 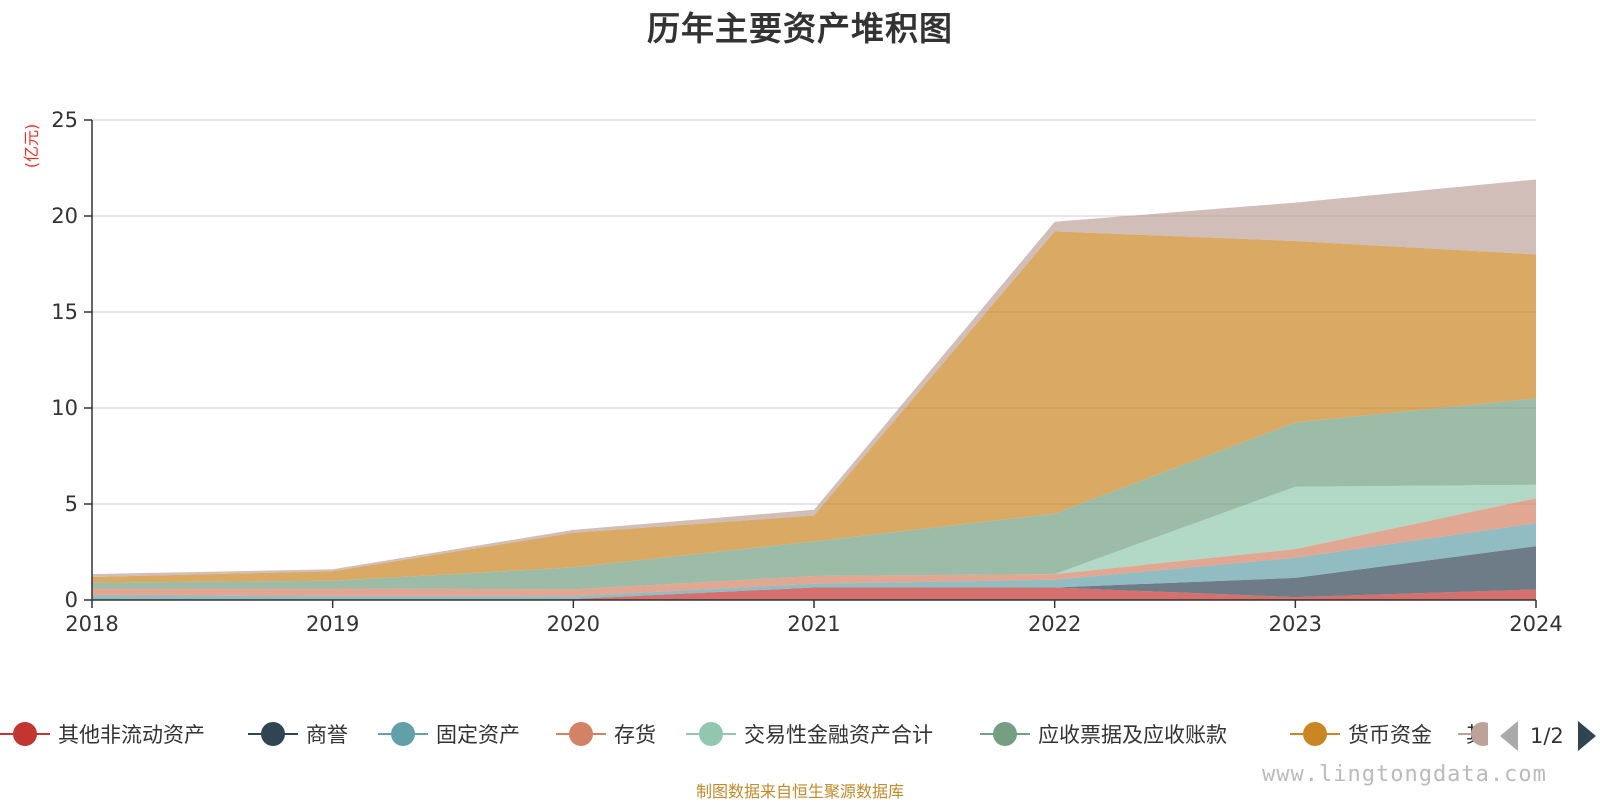 I want to click on legend-item: 其他非流动资产, so click(x=102, y=734).